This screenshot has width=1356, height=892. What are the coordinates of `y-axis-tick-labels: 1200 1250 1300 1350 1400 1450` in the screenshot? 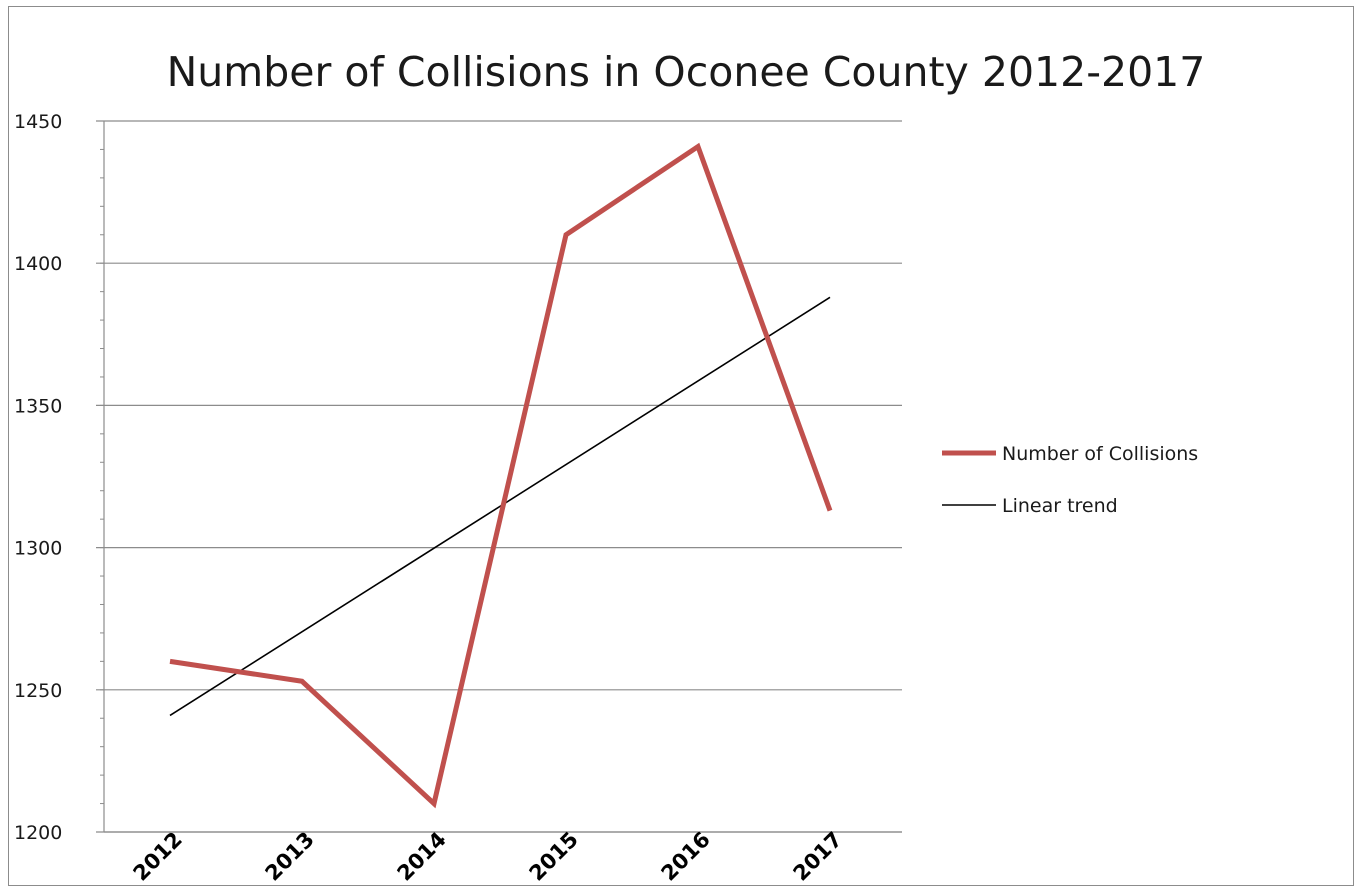 It's located at (38, 477).